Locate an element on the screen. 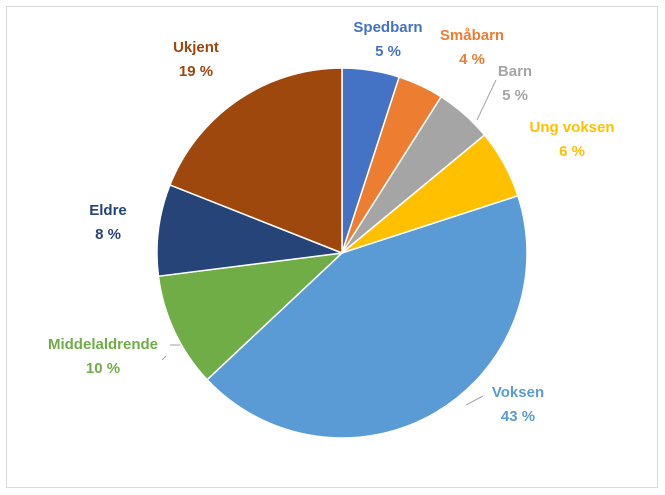 This screenshot has height=495, width=665. slice-label-value: 4 % is located at coordinates (472, 59).